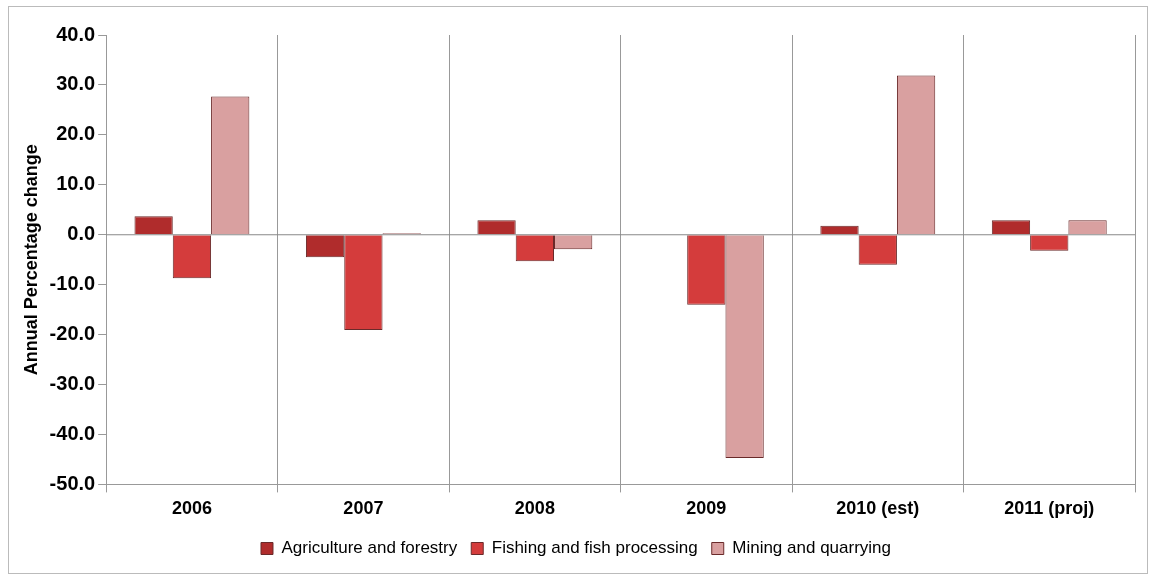  What do you see at coordinates (76, 133) in the screenshot?
I see `y-tick-label: 20.0` at bounding box center [76, 133].